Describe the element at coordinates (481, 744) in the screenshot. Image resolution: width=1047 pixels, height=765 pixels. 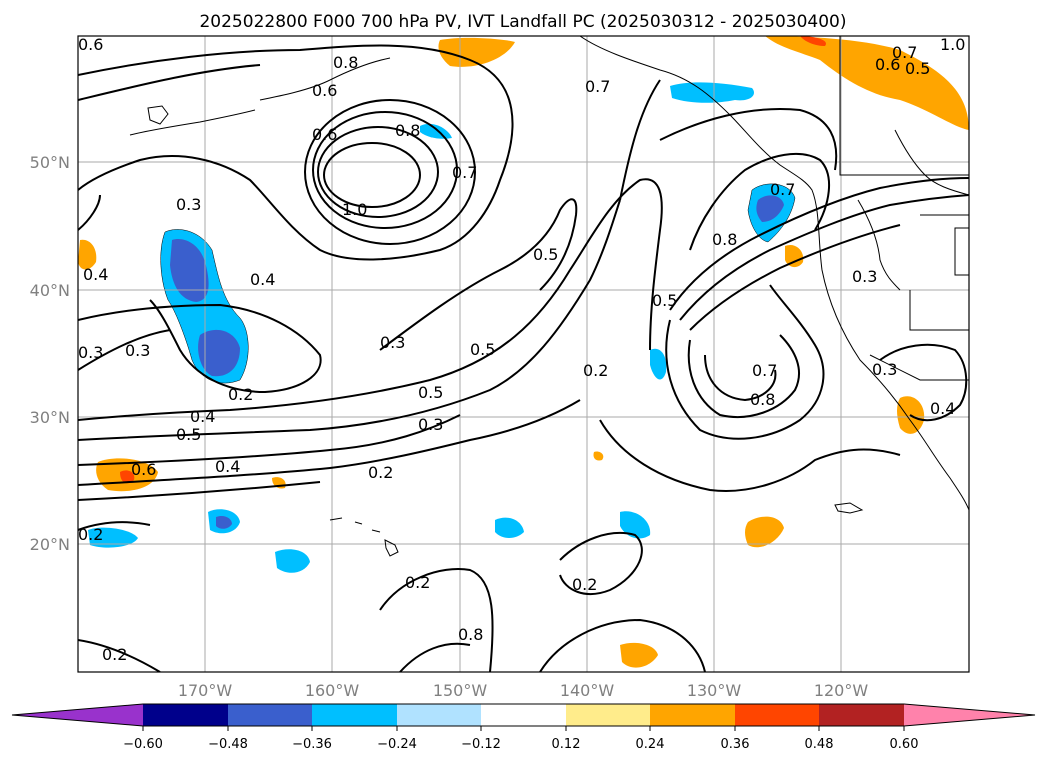
I see `colorbar-tick-label: −0.12` at that location.